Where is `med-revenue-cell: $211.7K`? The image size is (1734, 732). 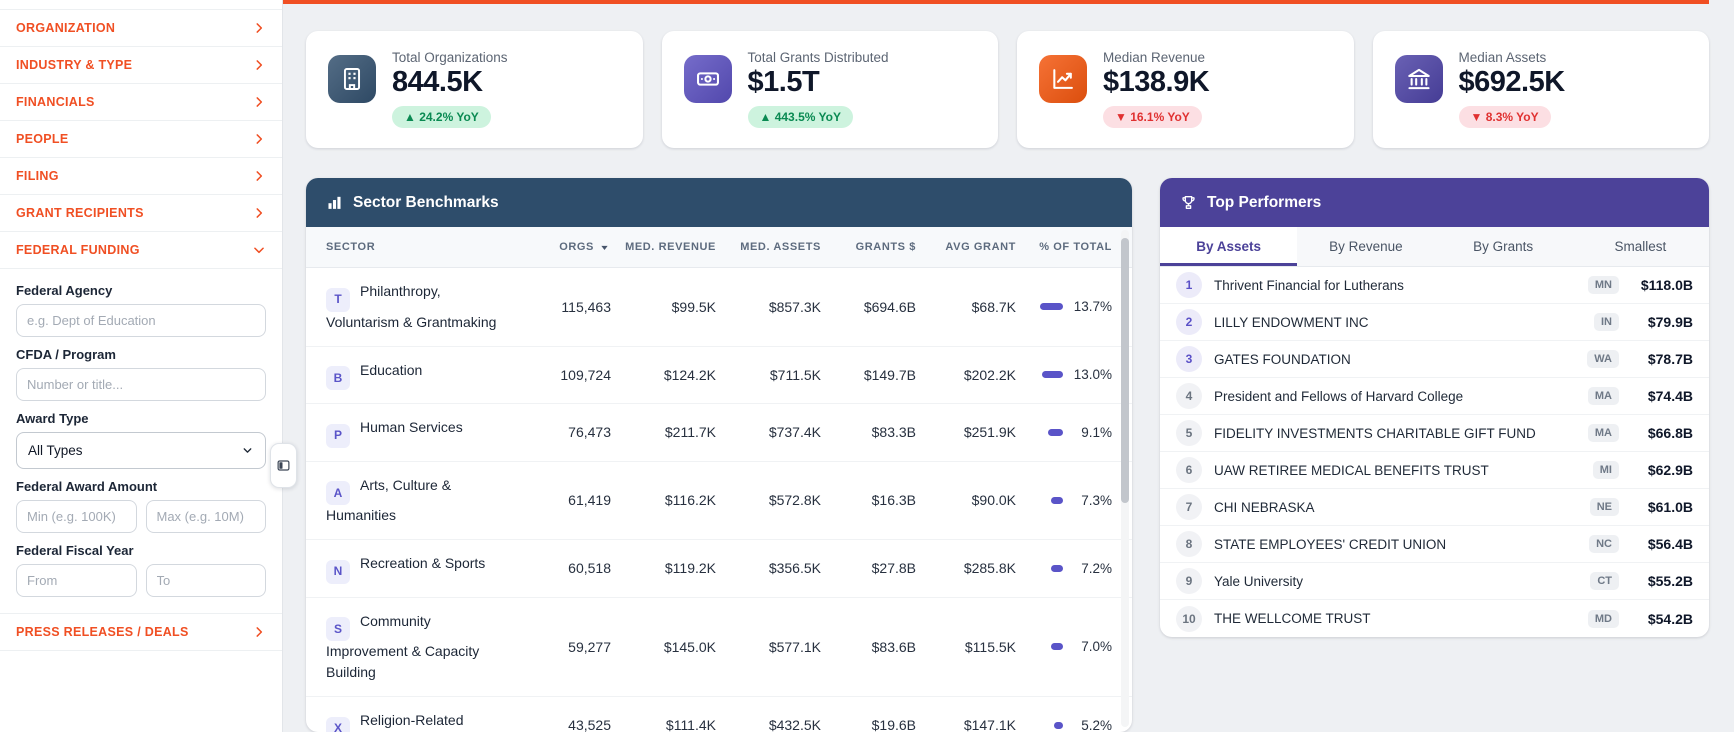
med-revenue-cell: $211.7K is located at coordinates (690, 432).